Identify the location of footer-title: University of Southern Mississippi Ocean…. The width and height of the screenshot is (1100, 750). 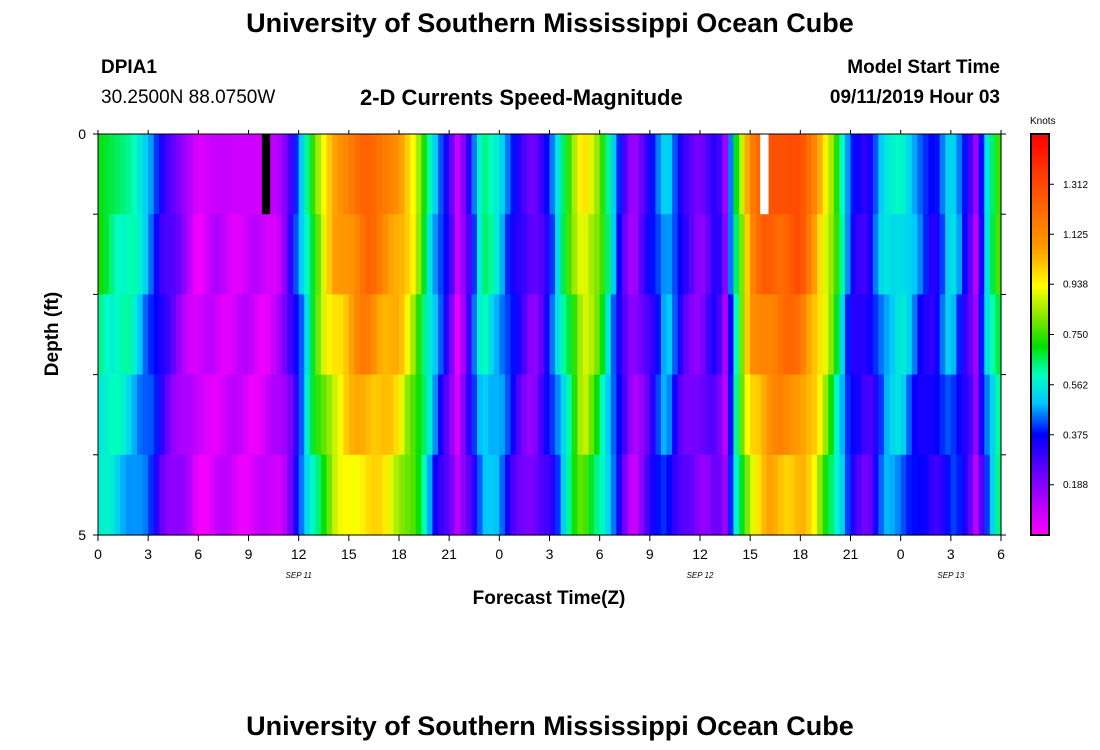
(550, 726).